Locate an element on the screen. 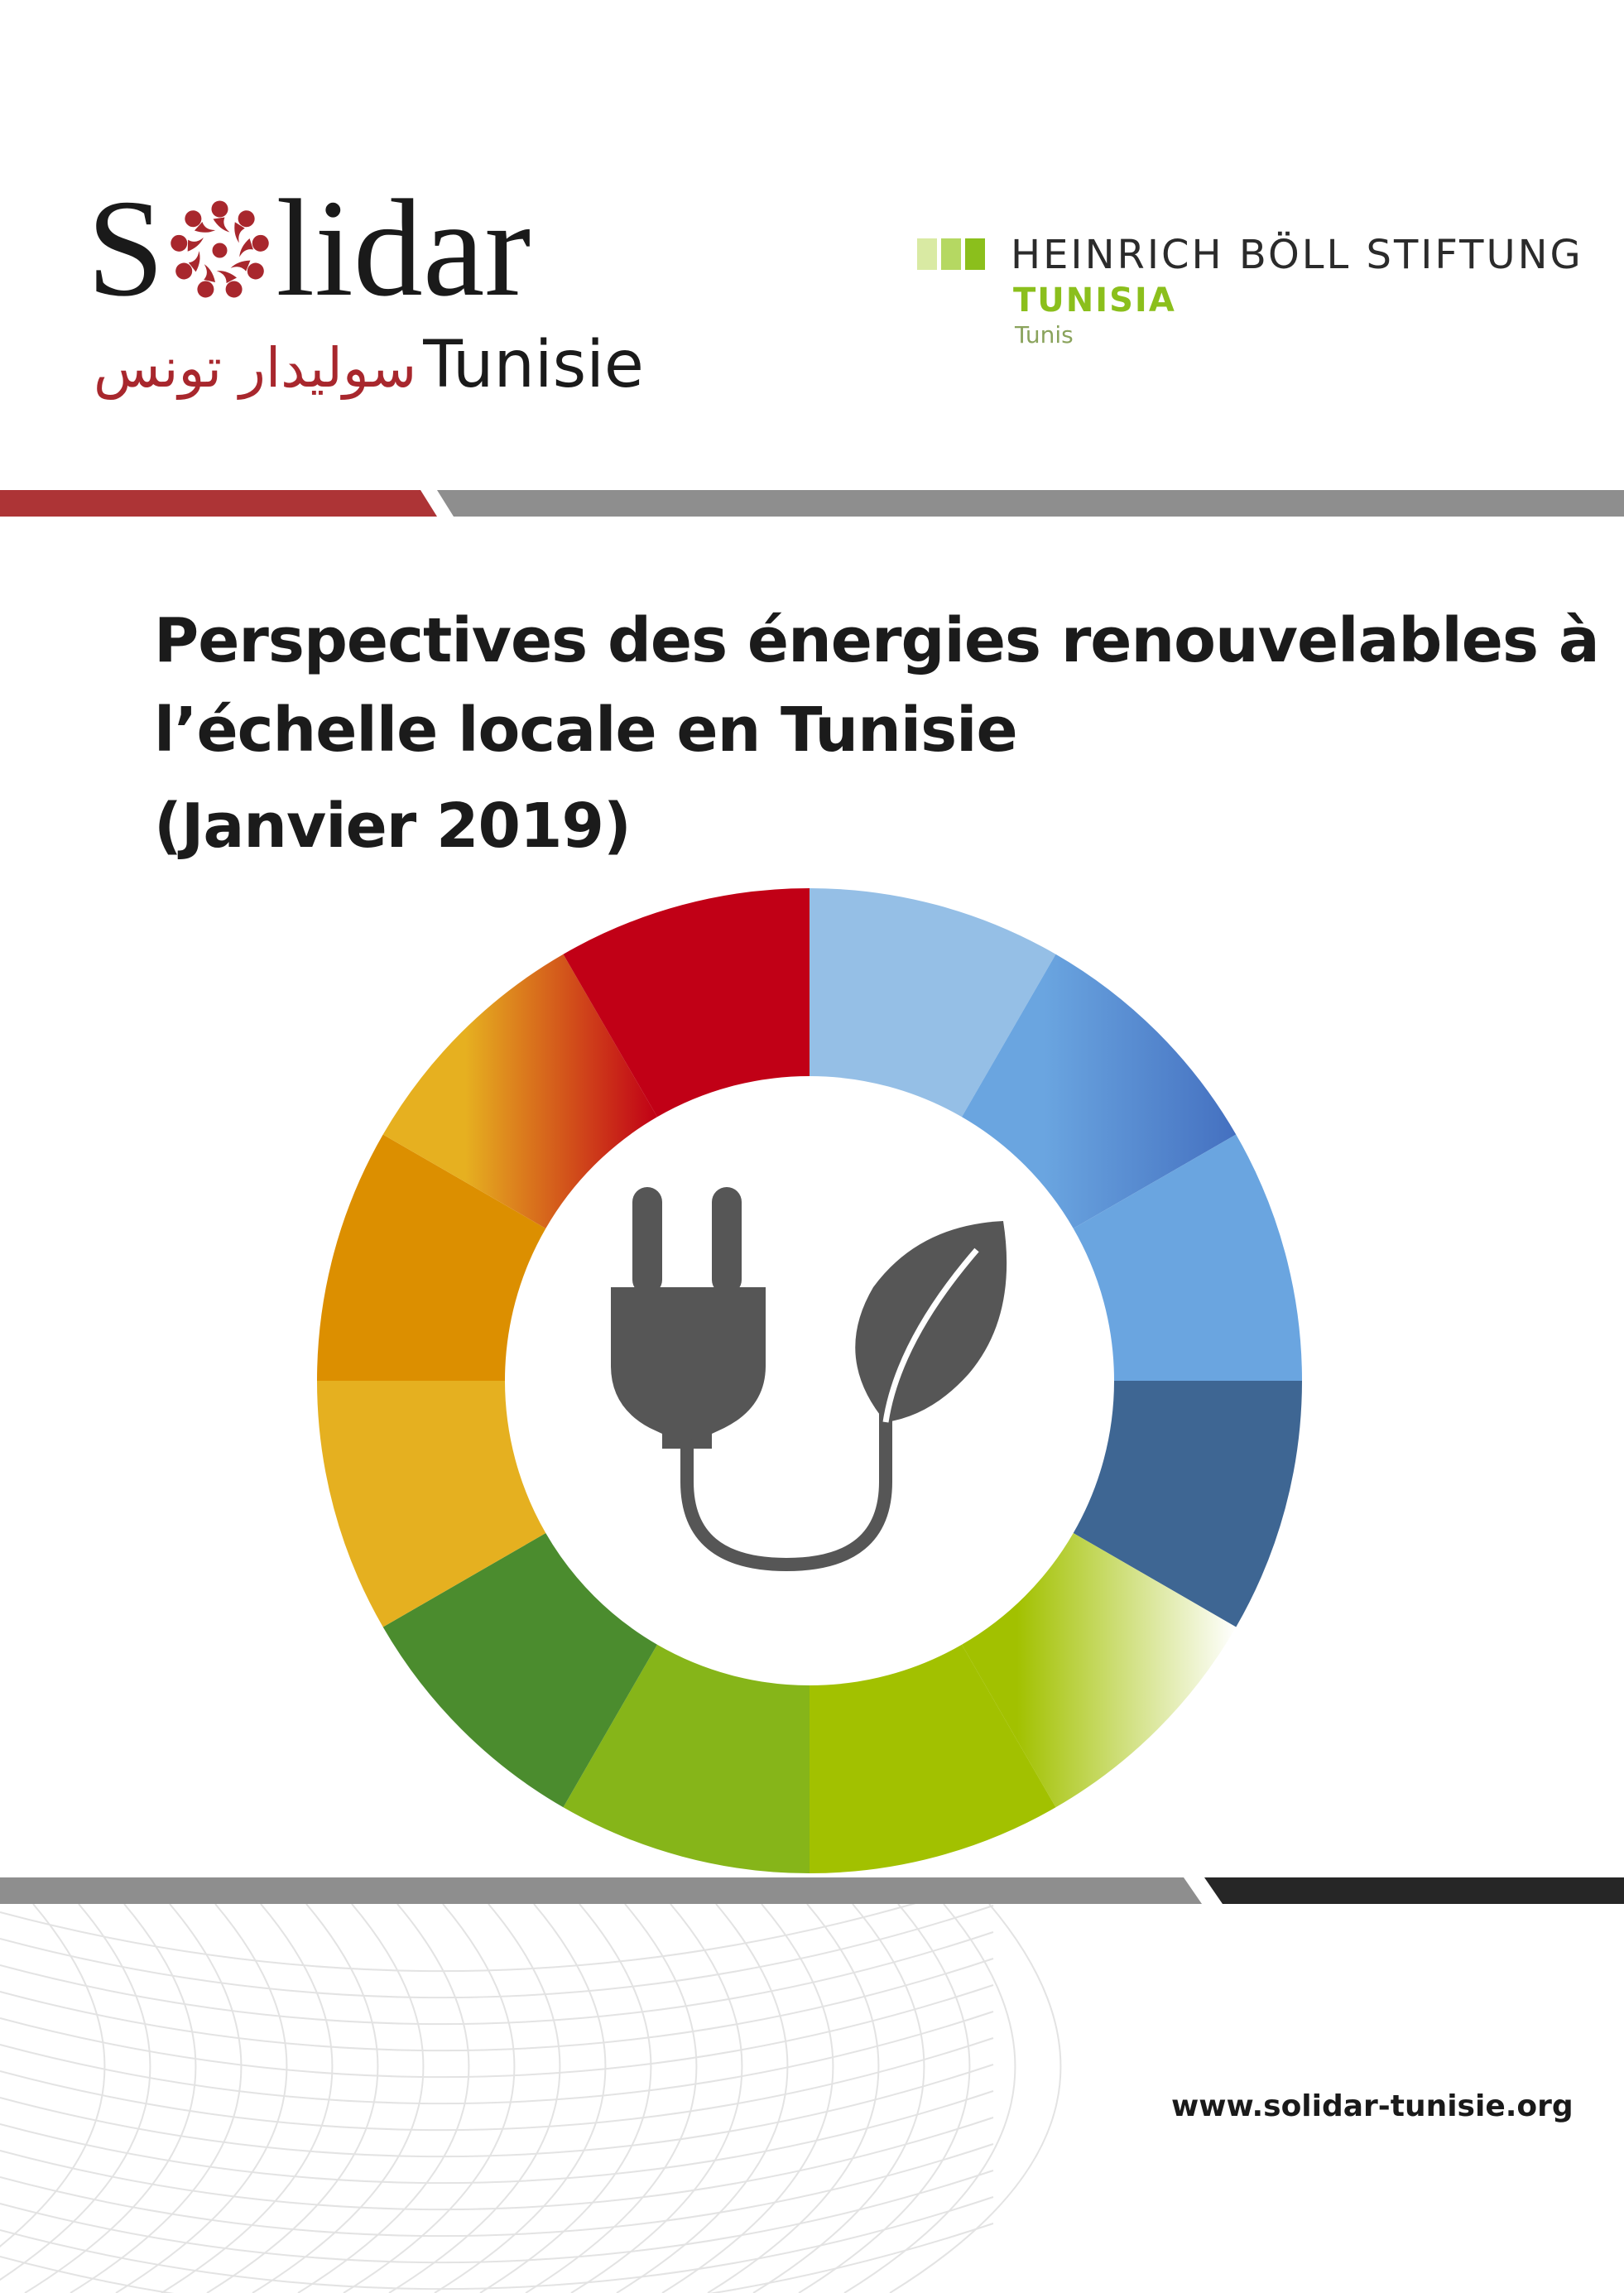 This screenshot has width=1624, height=2293. people-circle-icon is located at coordinates (220, 249).